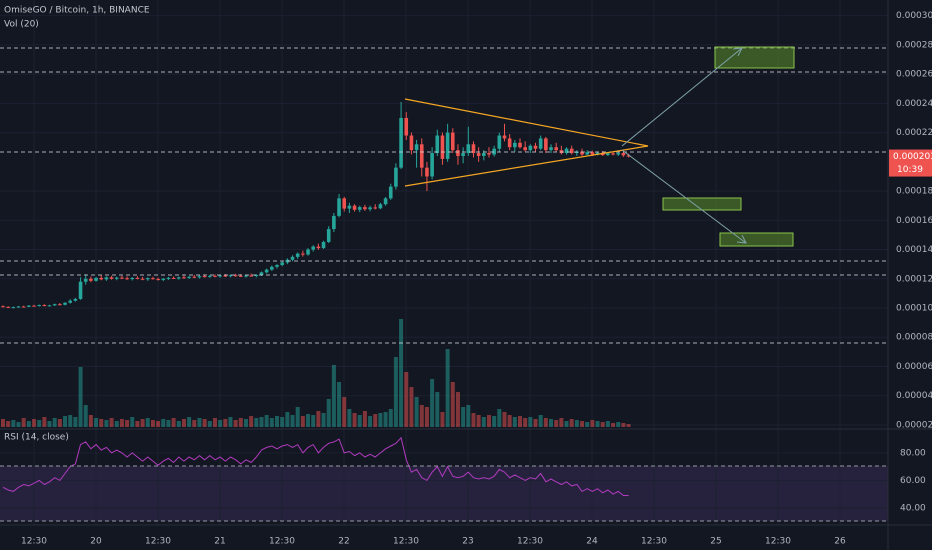 The image size is (932, 550). I want to click on y-tick-label: 0.0000200, so click(914, 425).